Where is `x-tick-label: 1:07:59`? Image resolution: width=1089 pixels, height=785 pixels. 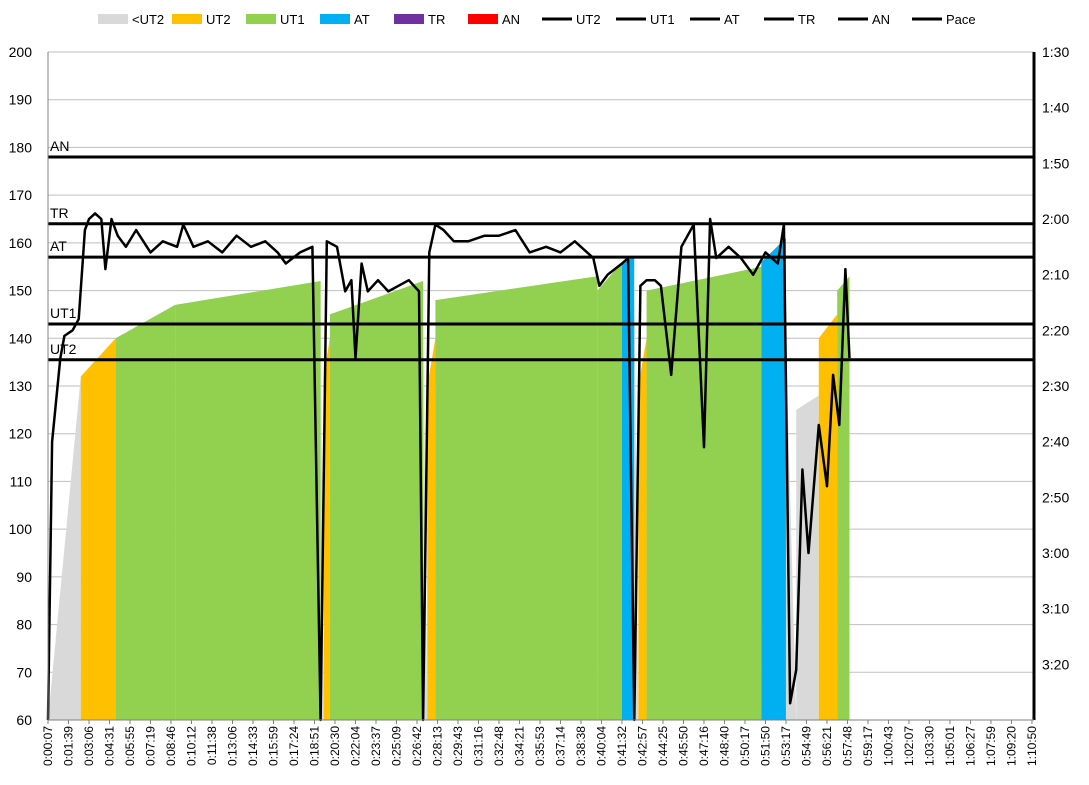 x-tick-label: 1:07:59 is located at coordinates (991, 746).